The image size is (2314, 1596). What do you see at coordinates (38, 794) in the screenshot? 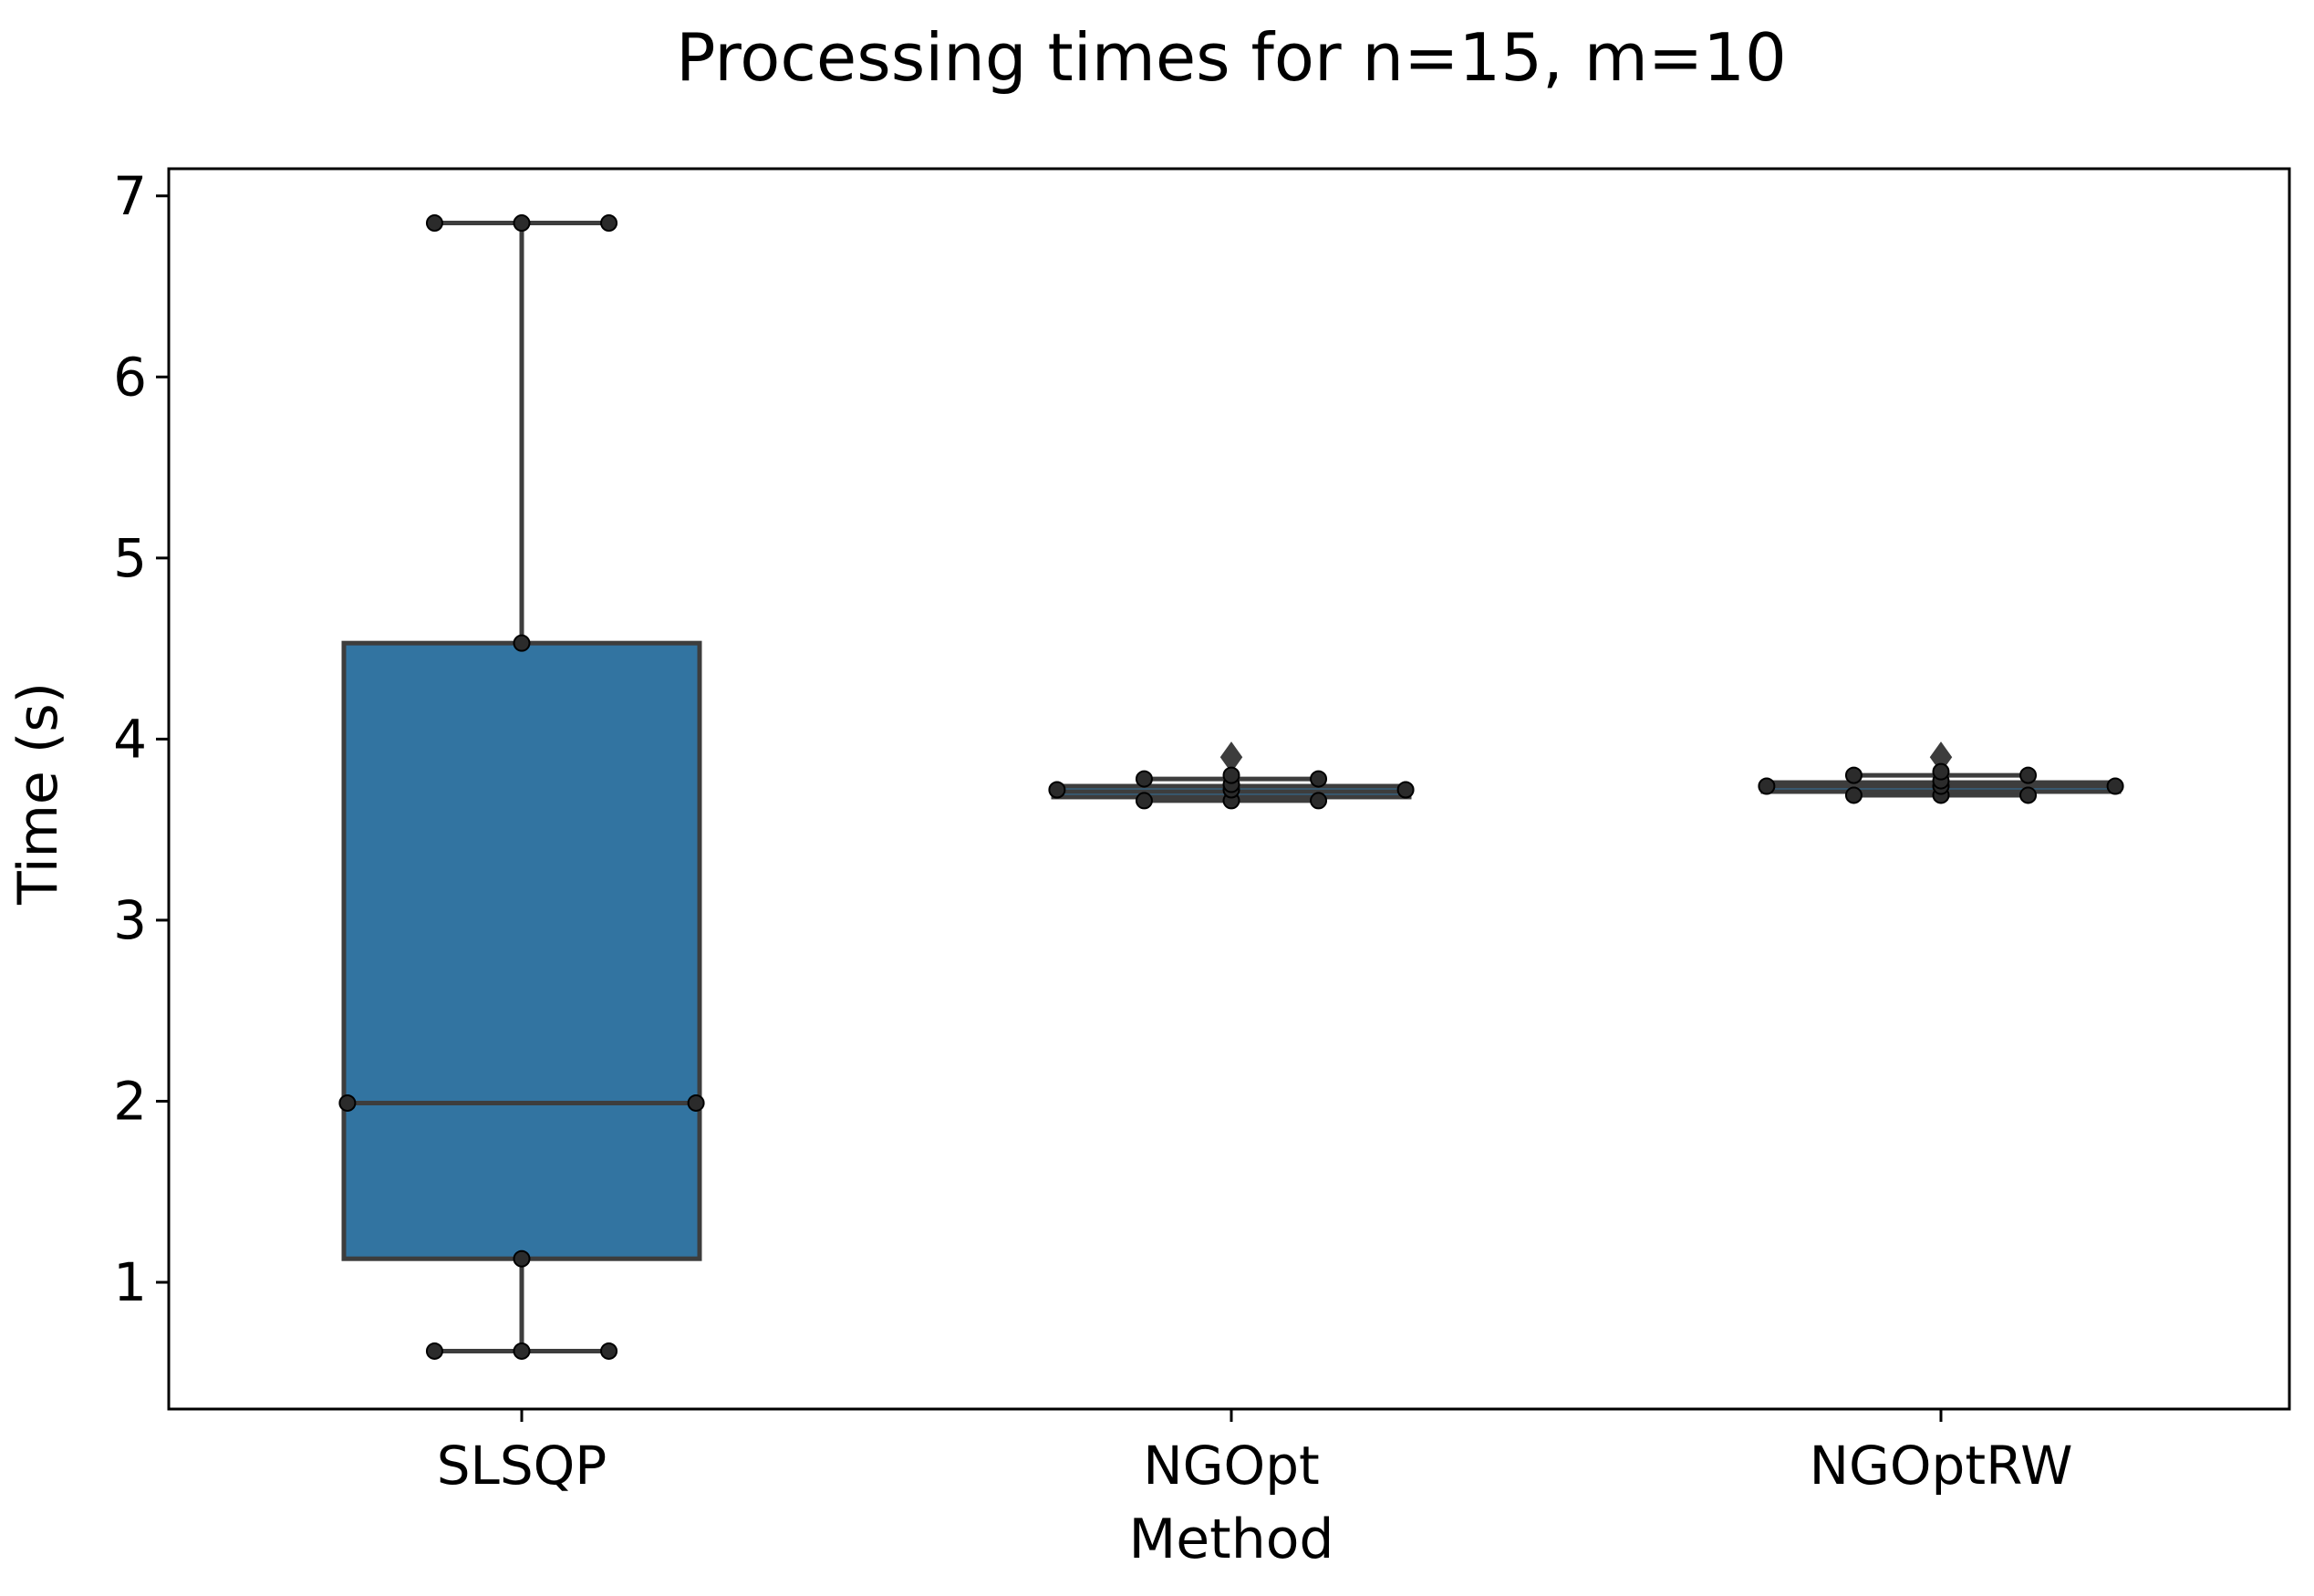
I see `y-axis-label: Time (s)` at bounding box center [38, 794].